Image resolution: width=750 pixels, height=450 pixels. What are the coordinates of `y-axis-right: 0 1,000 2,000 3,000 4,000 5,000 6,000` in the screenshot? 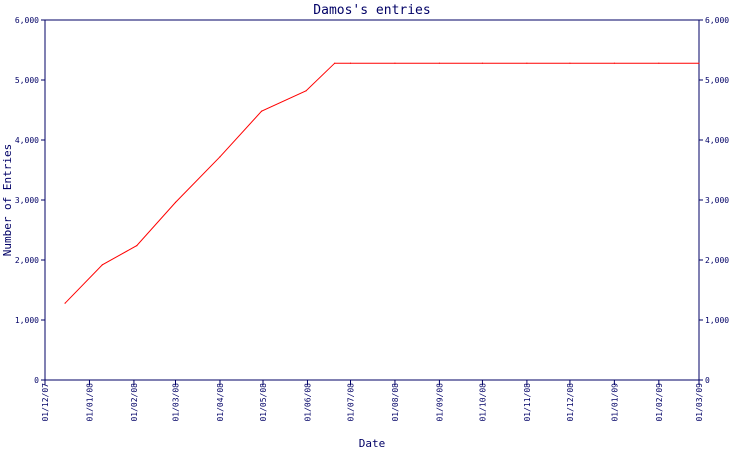 It's located at (714, 200).